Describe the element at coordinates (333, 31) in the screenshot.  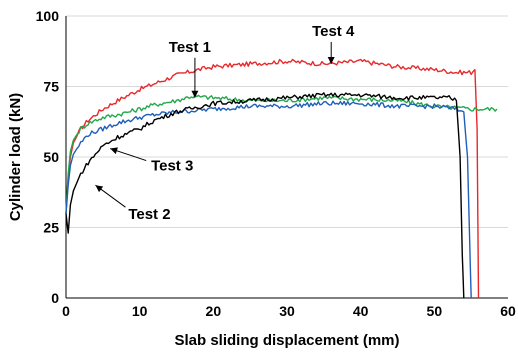
I see `annotation-label: Test 4` at that location.